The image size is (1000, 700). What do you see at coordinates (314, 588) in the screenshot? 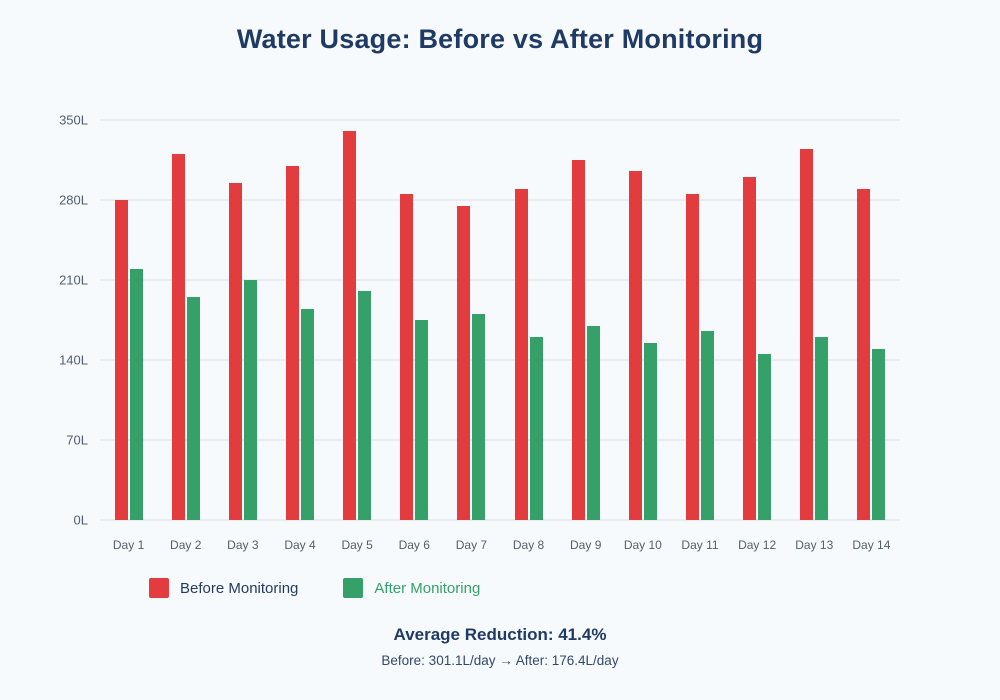
I see `legend: Before Monitoring After Monitoring` at bounding box center [314, 588].